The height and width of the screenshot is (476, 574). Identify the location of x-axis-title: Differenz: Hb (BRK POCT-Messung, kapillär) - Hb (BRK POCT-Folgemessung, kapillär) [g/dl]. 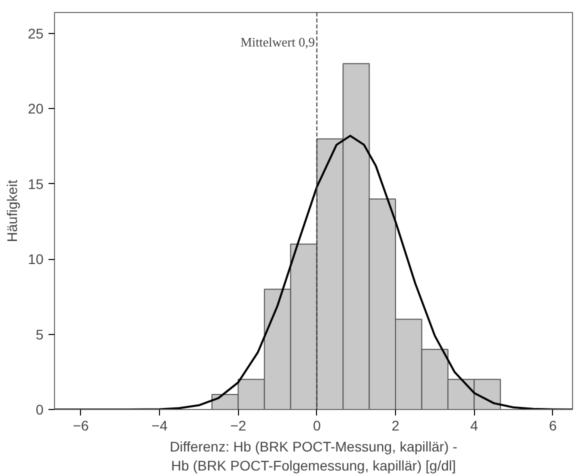
(314, 456).